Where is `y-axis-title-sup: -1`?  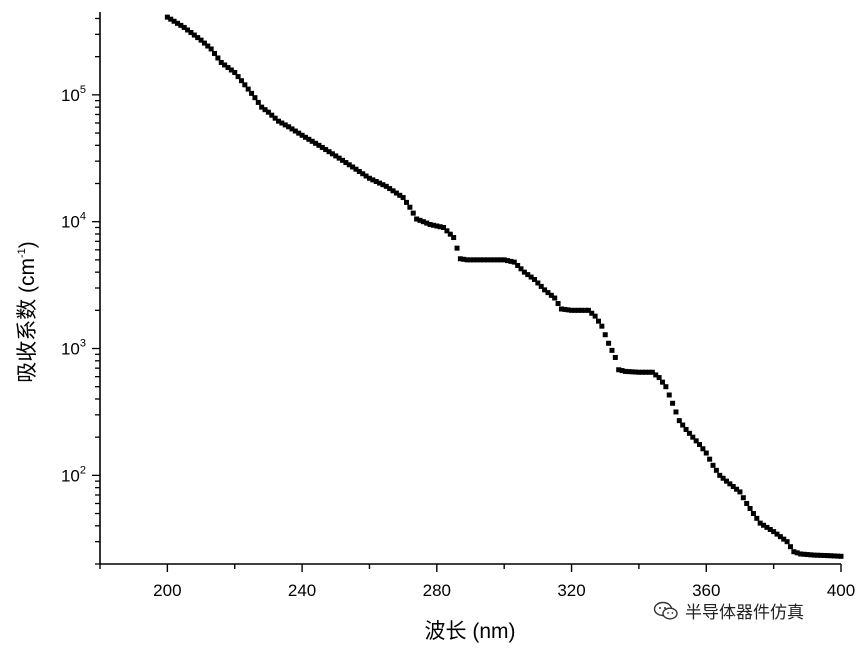 y-axis-title-sup: -1 is located at coordinates (22, 253).